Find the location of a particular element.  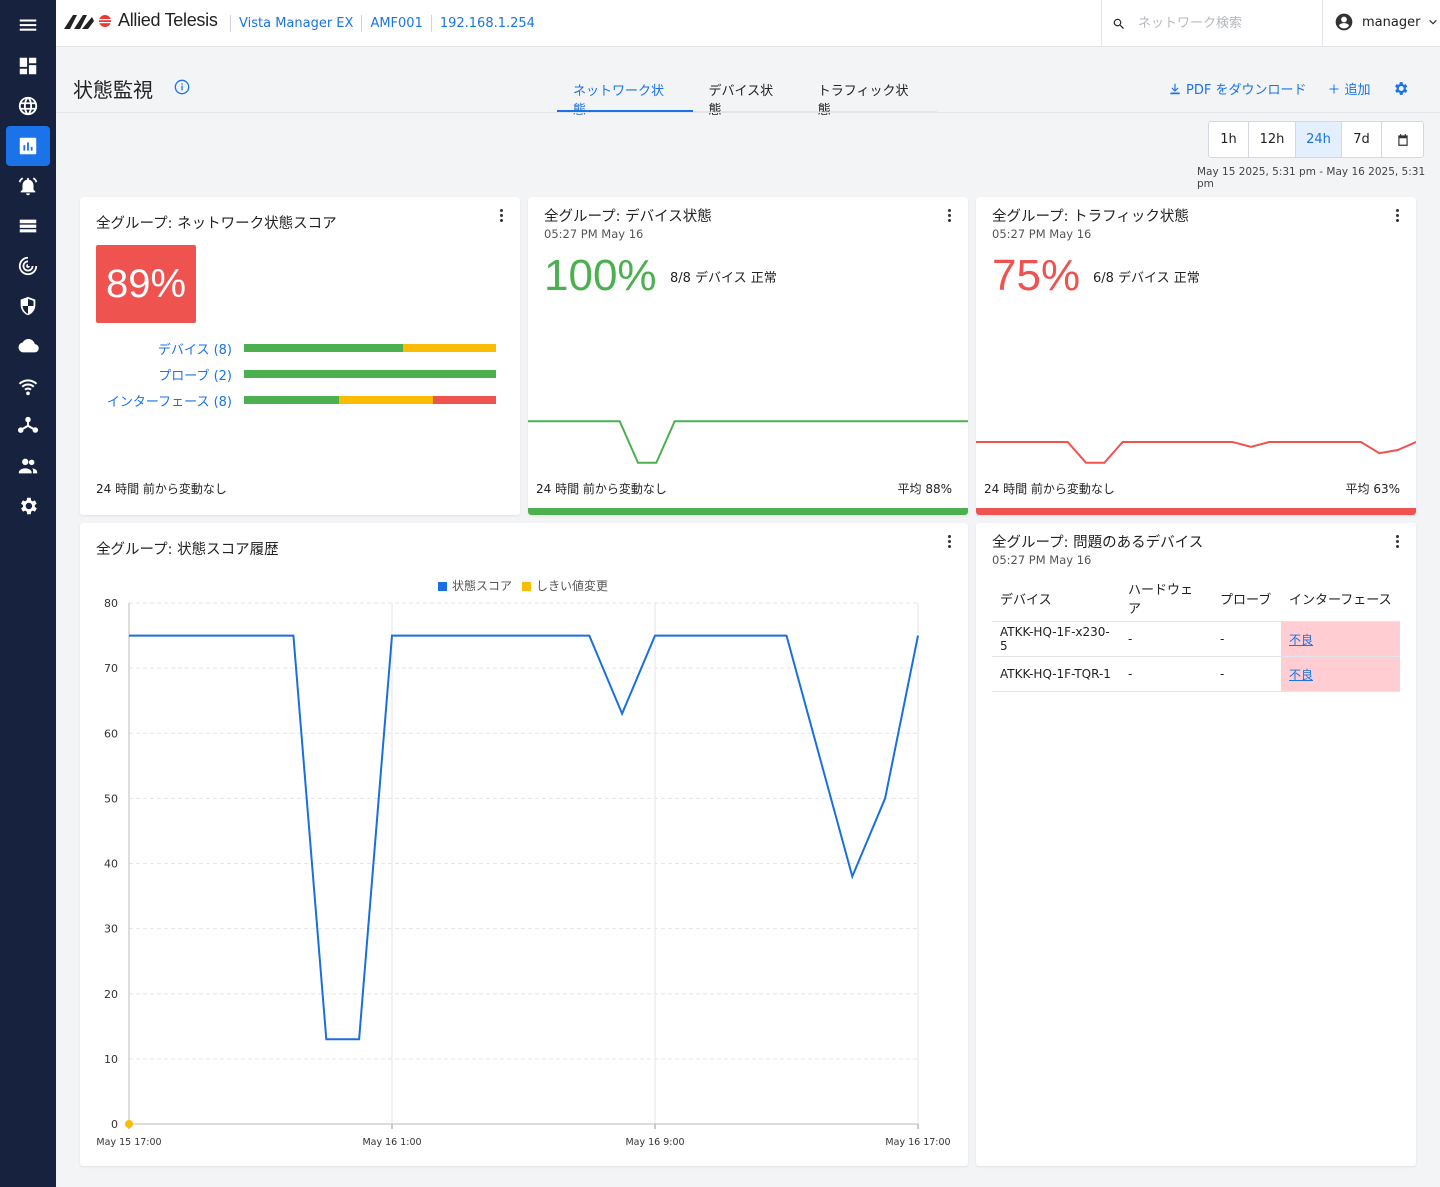

device-status-strip is located at coordinates (748, 511).